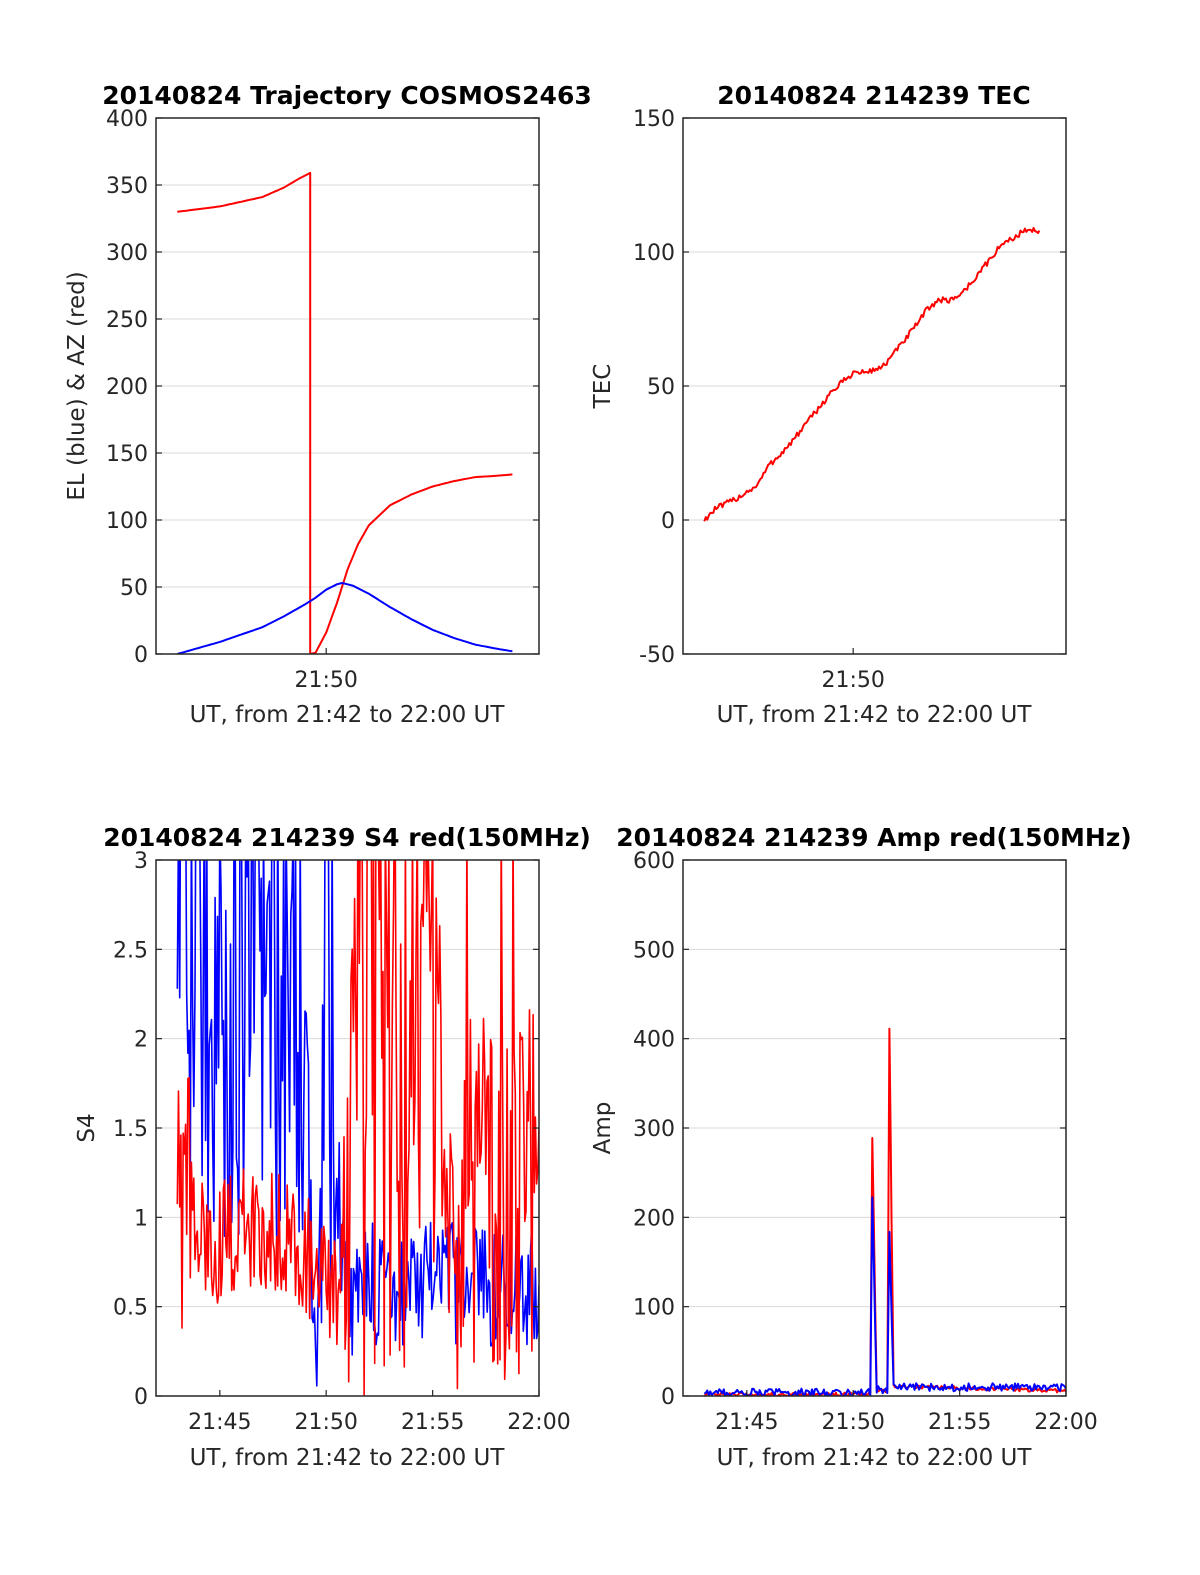  Describe the element at coordinates (130, 1308) in the screenshot. I see `s4-y-tick-label: 0.5` at that location.